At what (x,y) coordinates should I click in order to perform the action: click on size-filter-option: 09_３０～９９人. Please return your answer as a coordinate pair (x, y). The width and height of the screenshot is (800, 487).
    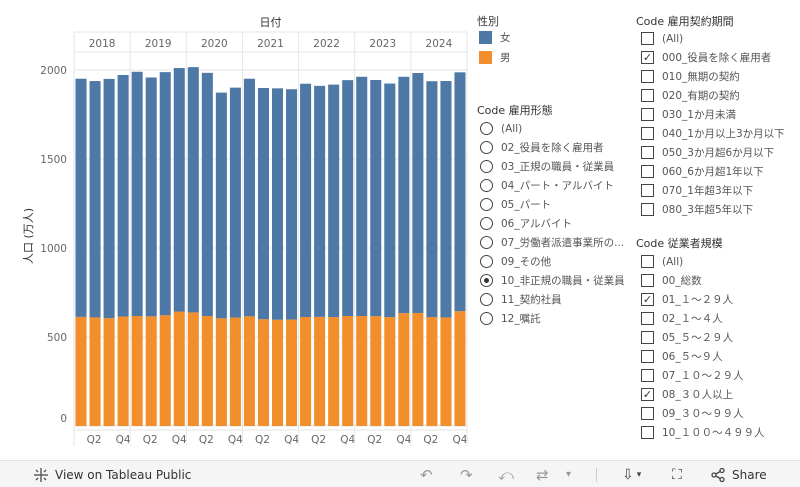
    Looking at the image, I should click on (692, 413).